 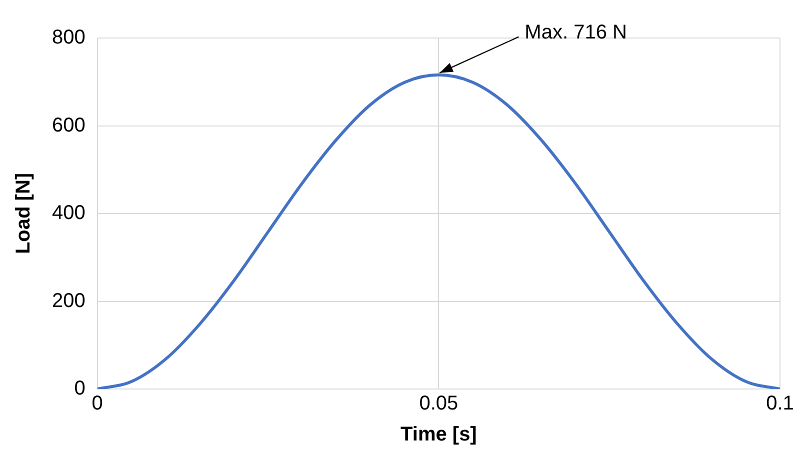 I want to click on y-tick-label: 400, so click(x=69, y=213).